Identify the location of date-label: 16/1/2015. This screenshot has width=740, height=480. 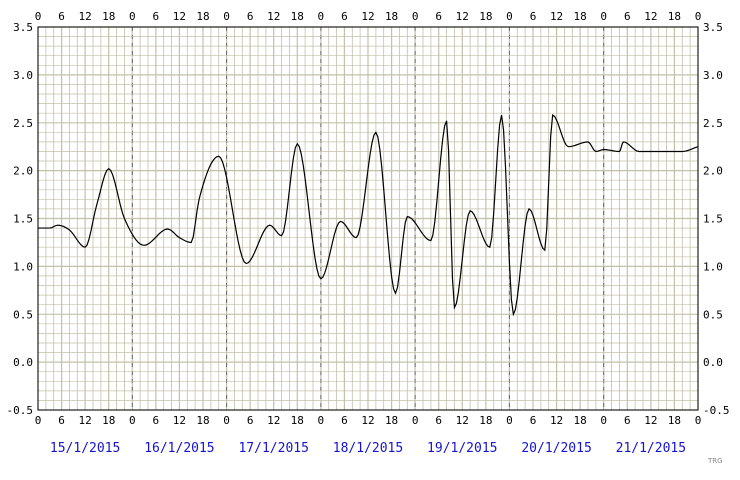
(179, 448).